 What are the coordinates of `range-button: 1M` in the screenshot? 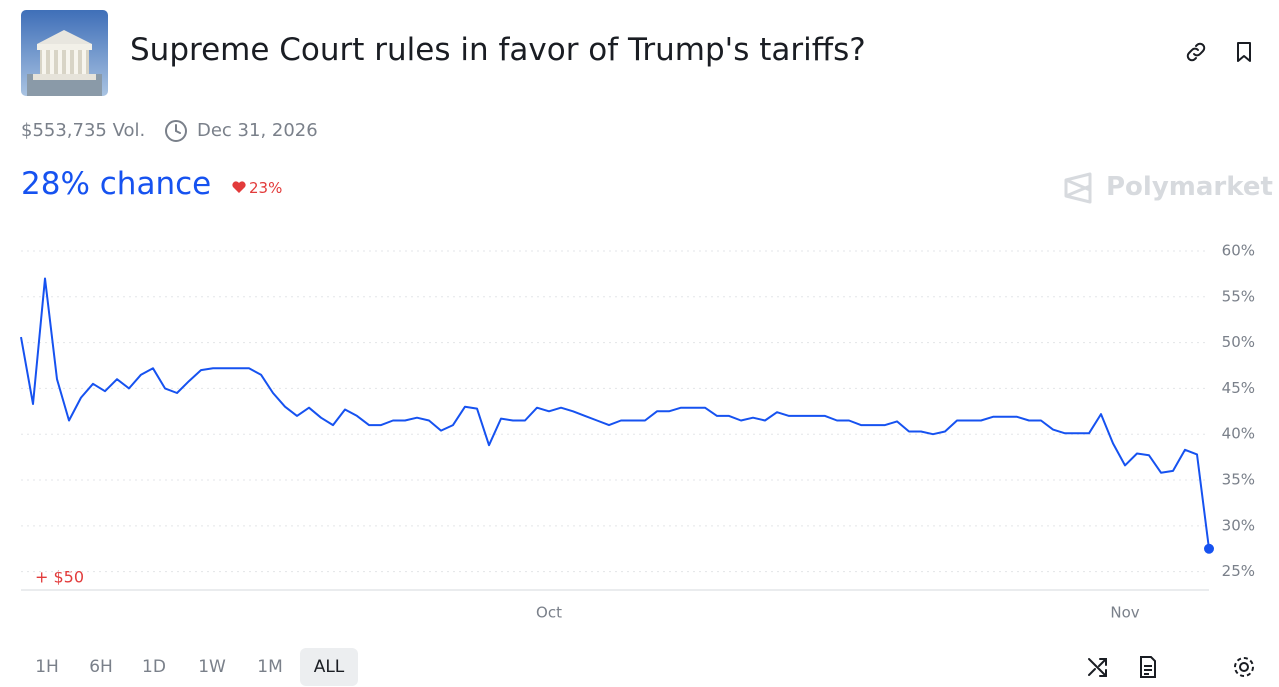 It's located at (270, 667).